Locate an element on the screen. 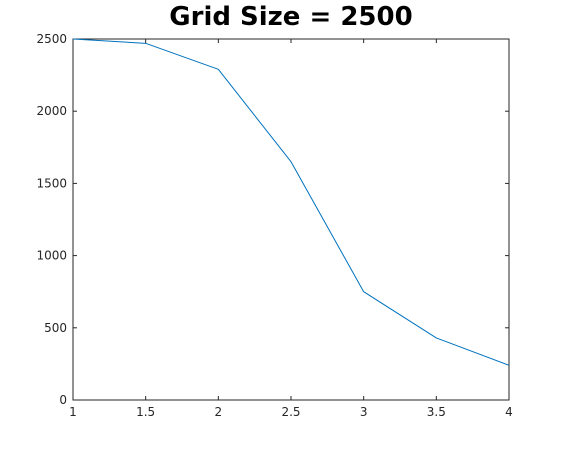 The width and height of the screenshot is (562, 449). x-tick-label: 4 is located at coordinates (509, 412).